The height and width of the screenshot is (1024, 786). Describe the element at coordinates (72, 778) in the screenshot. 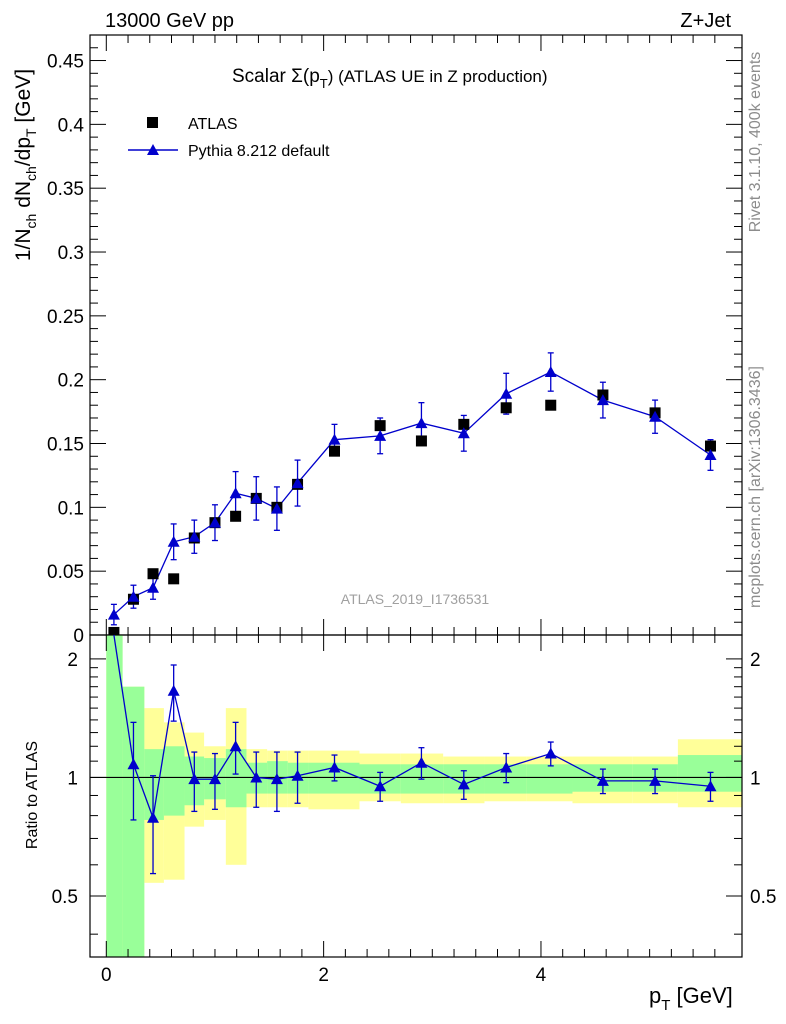

I see `ratio-y-tick-label: 1` at that location.